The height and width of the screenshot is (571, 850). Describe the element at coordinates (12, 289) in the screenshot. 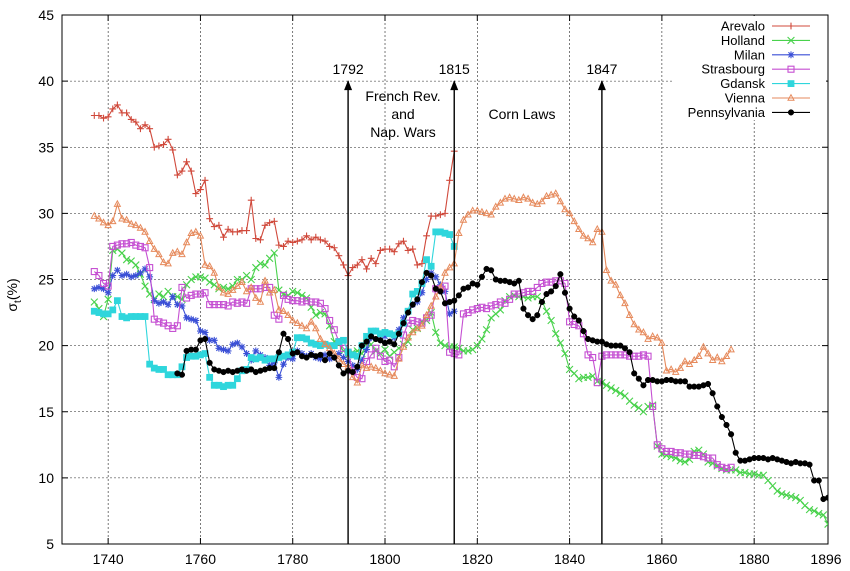

I see `y-axis-label-unit: (%)` at that location.